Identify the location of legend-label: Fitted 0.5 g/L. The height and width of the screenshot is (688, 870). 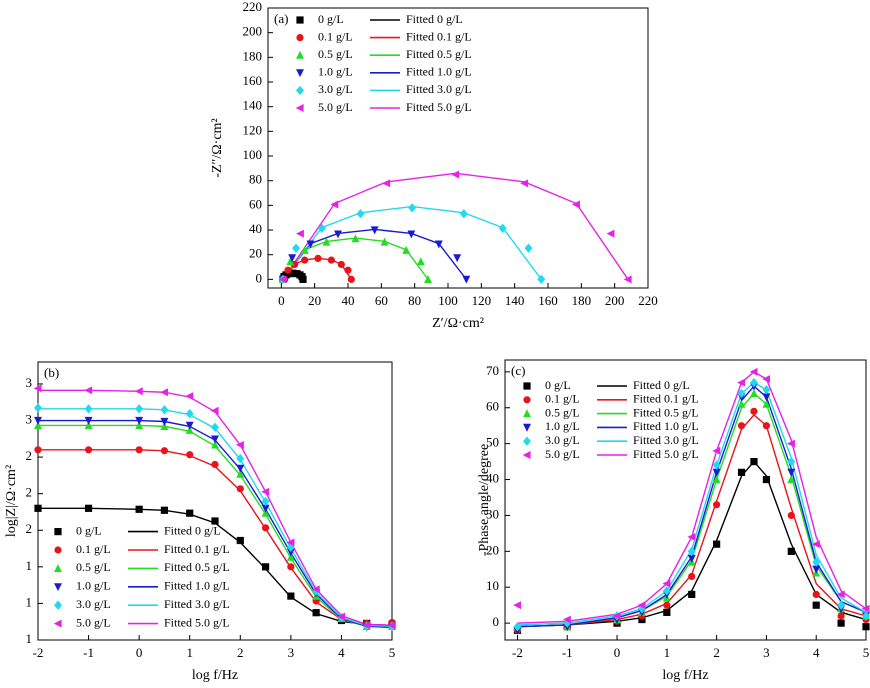
(197, 567).